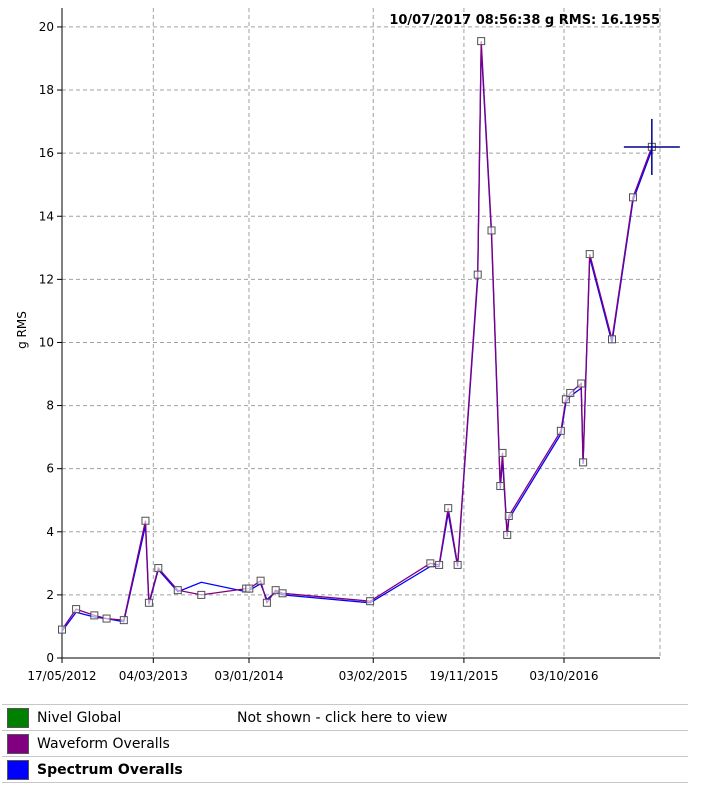 The width and height of the screenshot is (727, 785). I want to click on cursor-readout: 10/07/2017 08:56:38 g RMS: 16.1955, so click(524, 20).